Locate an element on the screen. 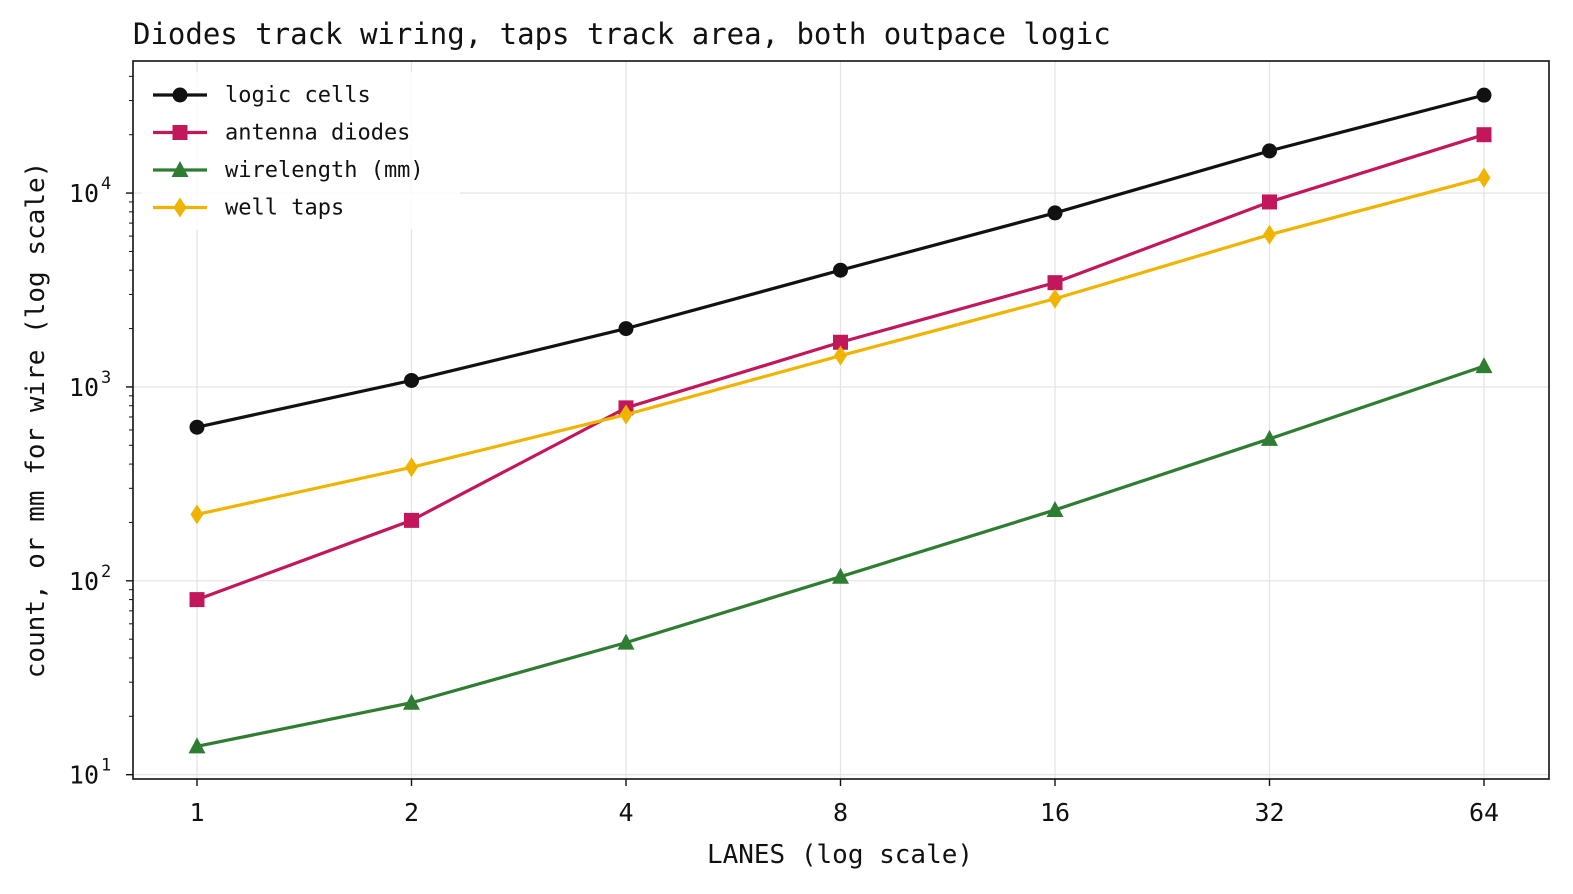 The width and height of the screenshot is (1573, 894). x-tick-label: 4 is located at coordinates (625, 812).